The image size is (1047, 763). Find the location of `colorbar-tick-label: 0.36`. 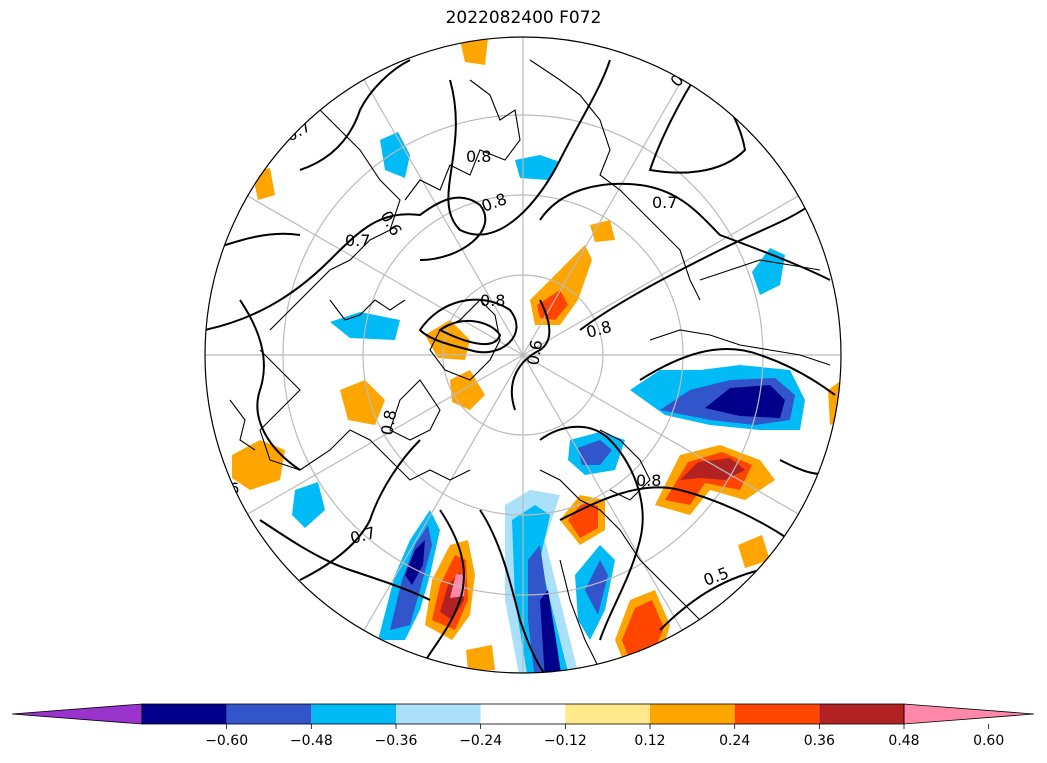

colorbar-tick-label: 0.36 is located at coordinates (819, 741).